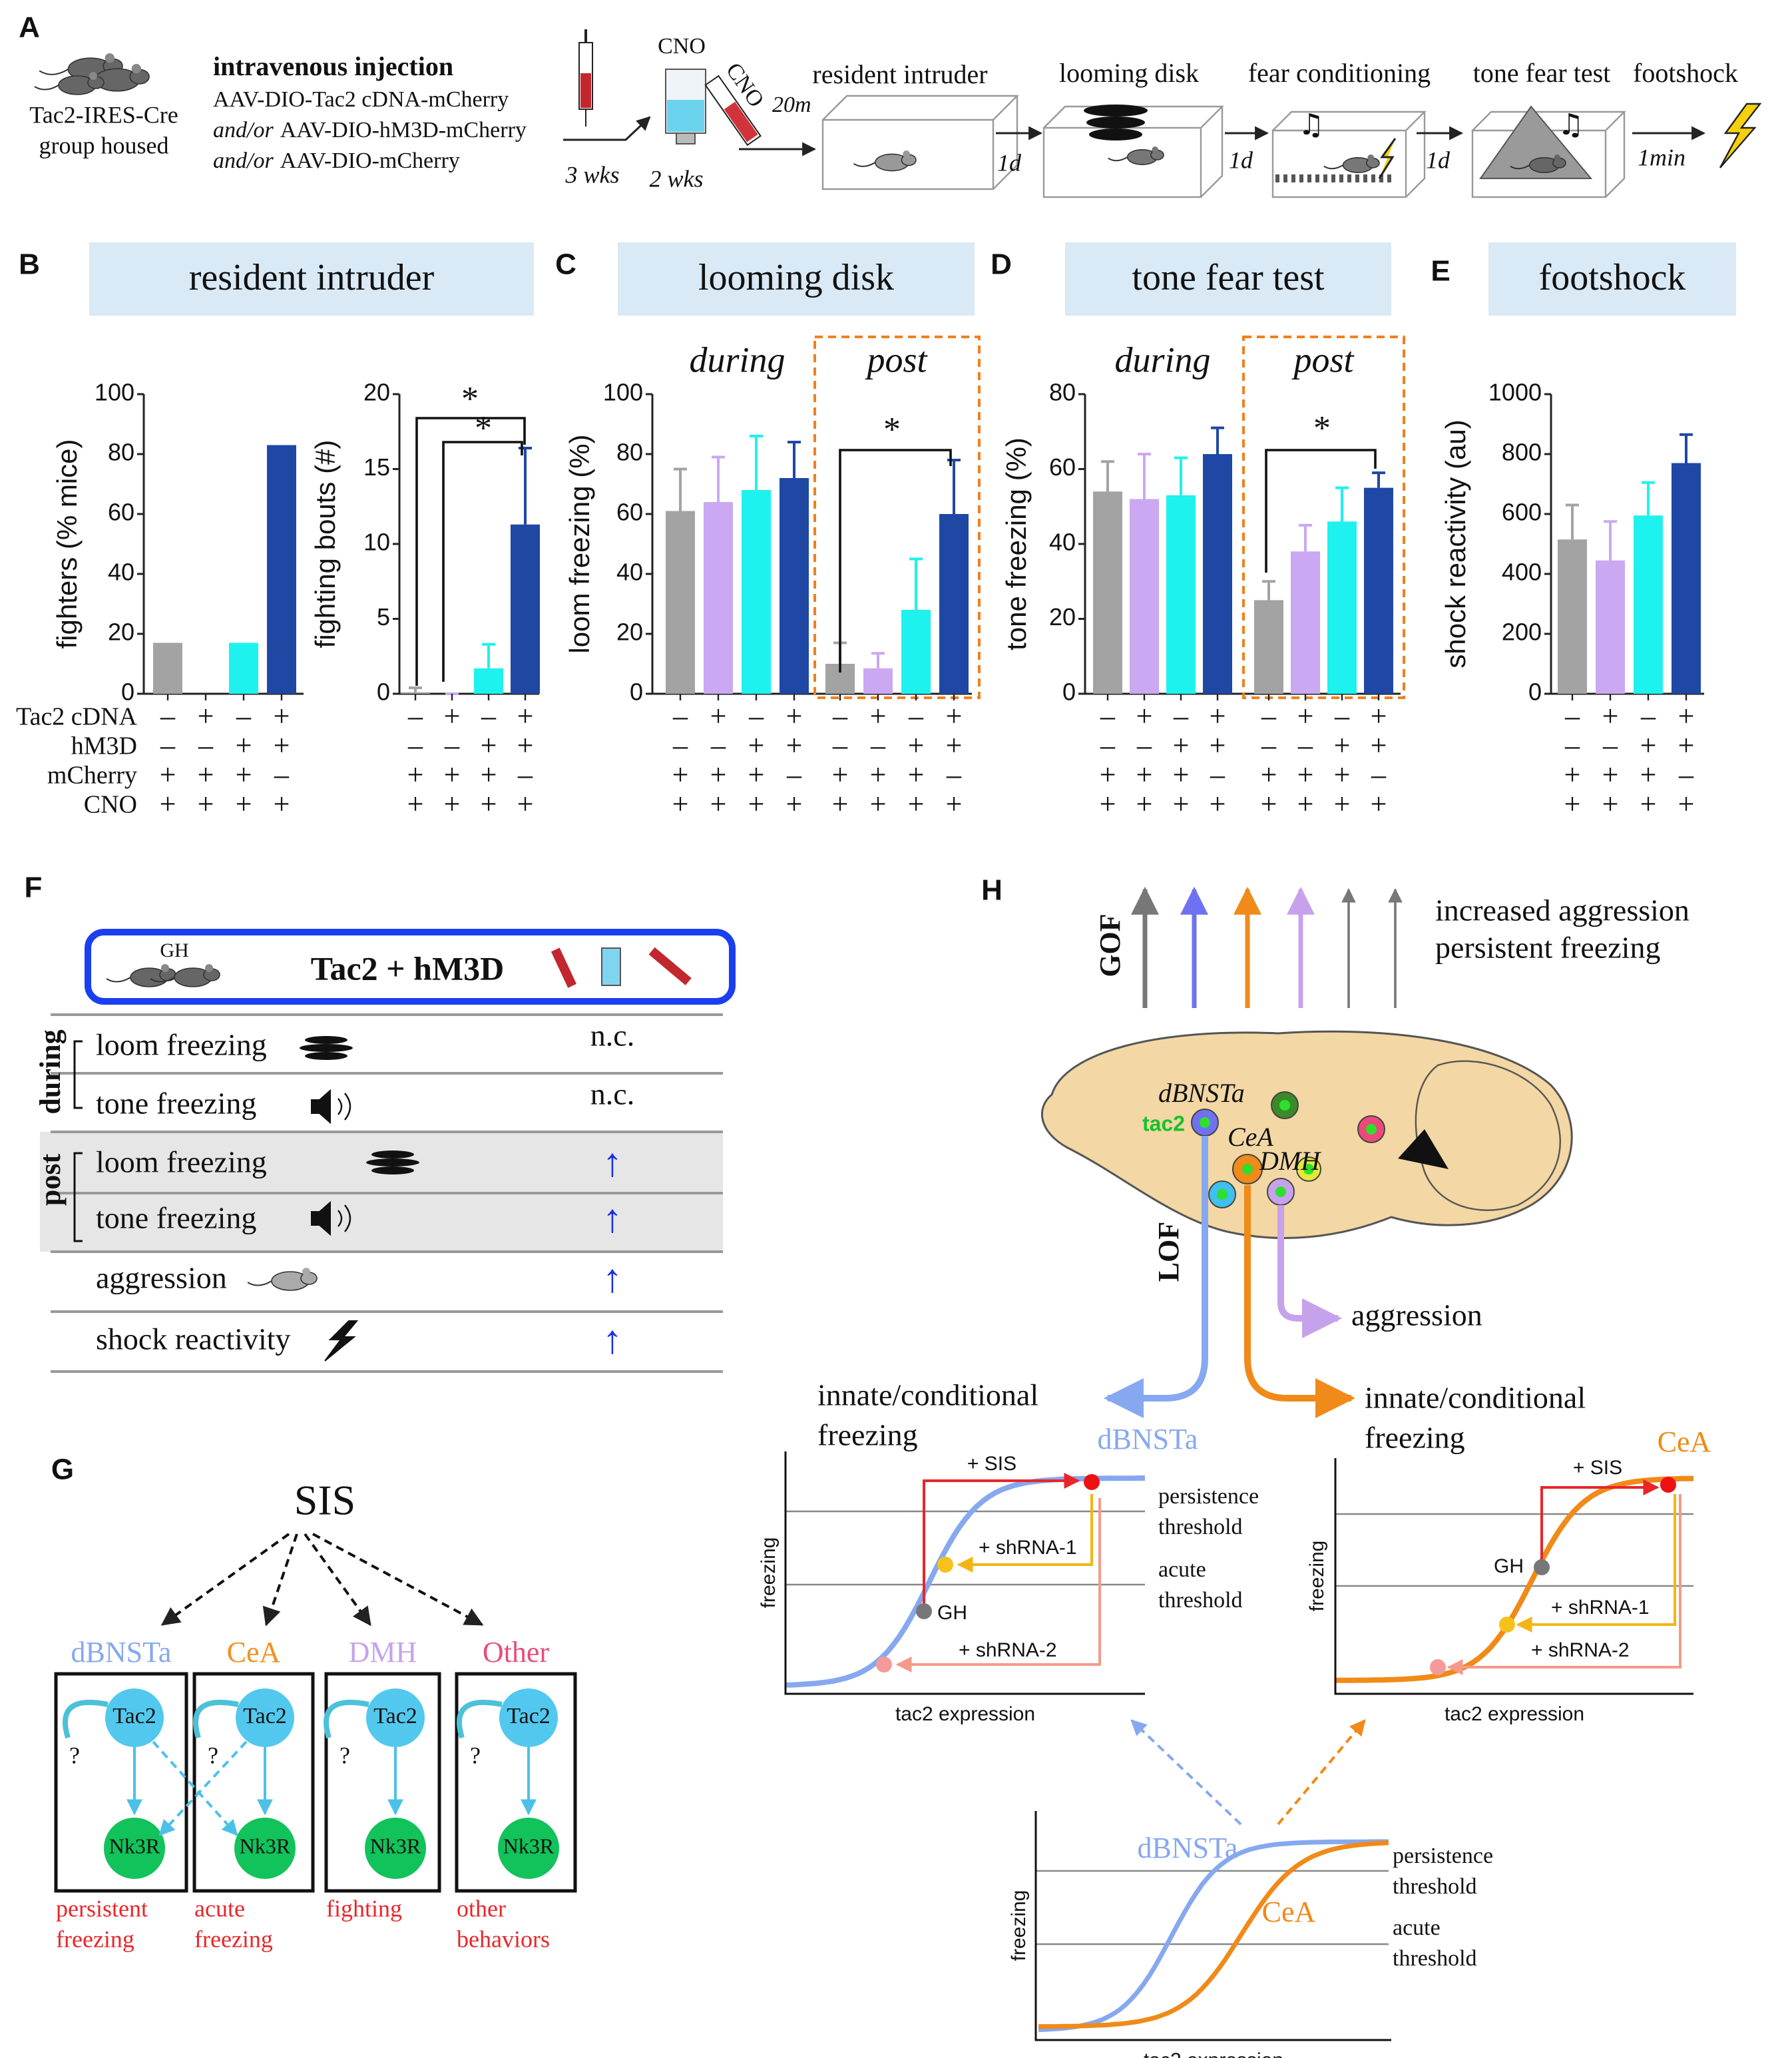 Image resolution: width=1792 pixels, height=2058 pixels. I want to click on group-label: post, so click(1323, 360).